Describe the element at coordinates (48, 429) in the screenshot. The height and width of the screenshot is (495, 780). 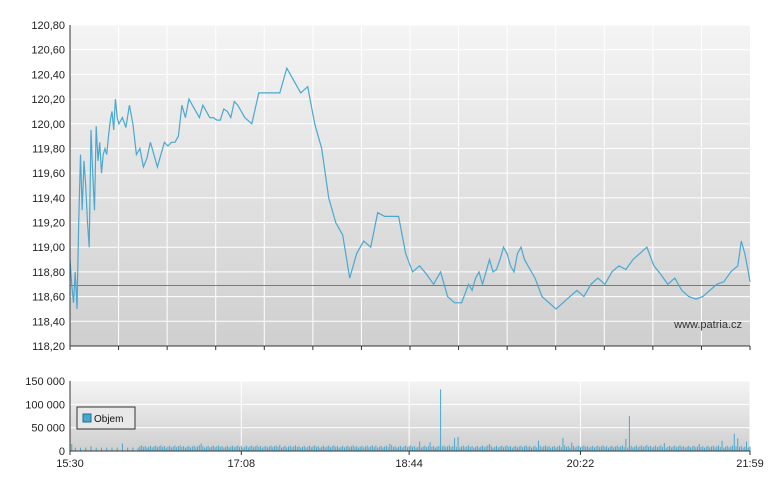
I see `volume-y-tick-label: 50 000` at that location.